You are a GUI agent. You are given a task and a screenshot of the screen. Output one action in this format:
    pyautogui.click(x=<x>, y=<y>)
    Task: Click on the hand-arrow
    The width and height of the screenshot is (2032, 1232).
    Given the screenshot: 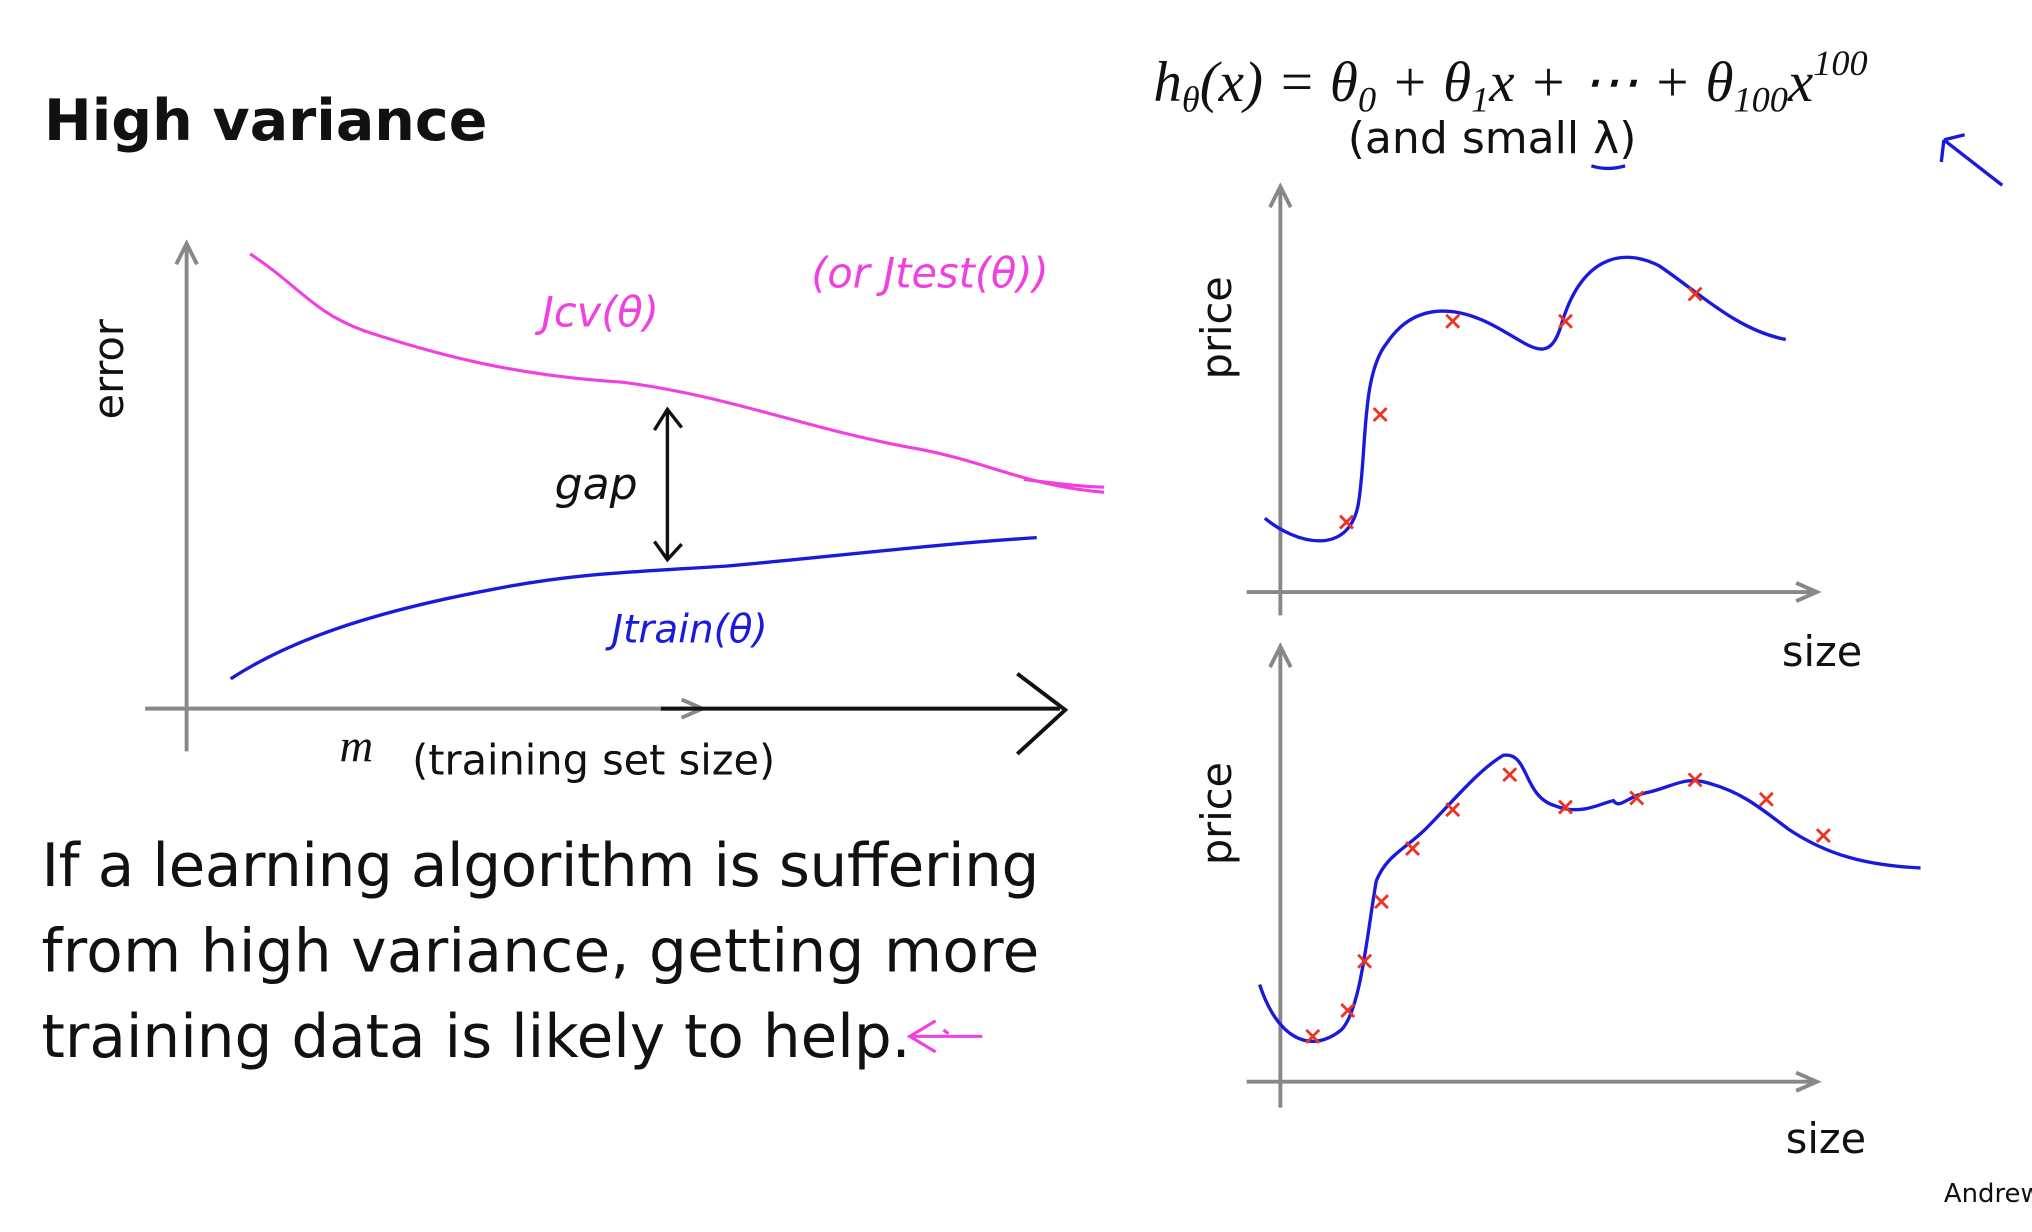 What is the action you would take?
    pyautogui.click(x=864, y=714)
    